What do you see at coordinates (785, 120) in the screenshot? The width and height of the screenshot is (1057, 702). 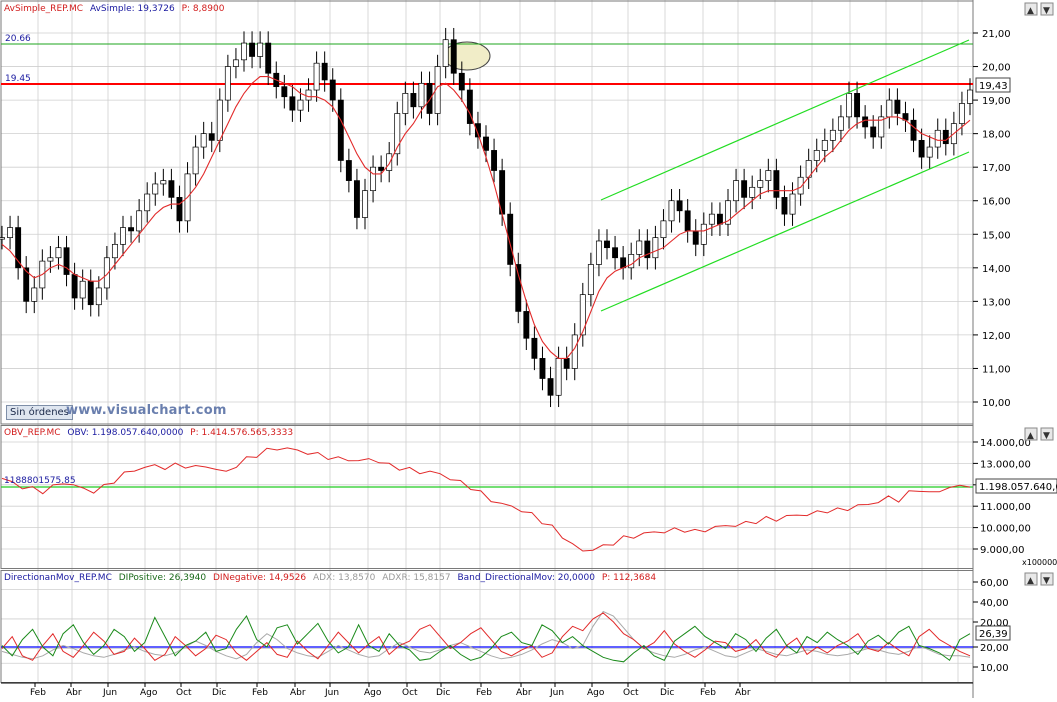 I see `channel-upper-line` at bounding box center [785, 120].